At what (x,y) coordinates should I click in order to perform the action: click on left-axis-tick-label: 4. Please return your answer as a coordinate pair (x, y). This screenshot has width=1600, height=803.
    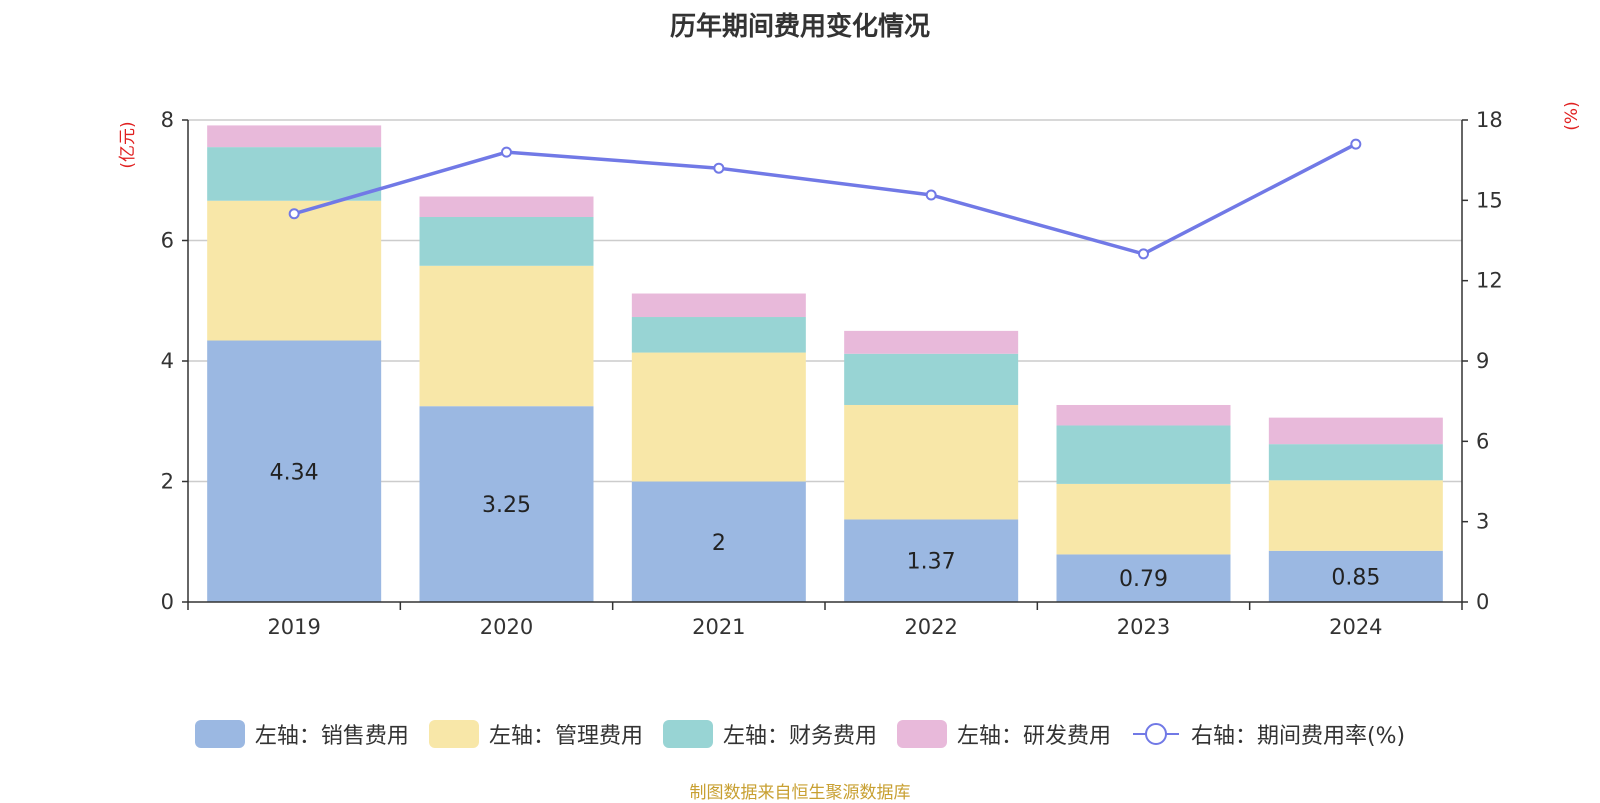
    Looking at the image, I should click on (167, 361).